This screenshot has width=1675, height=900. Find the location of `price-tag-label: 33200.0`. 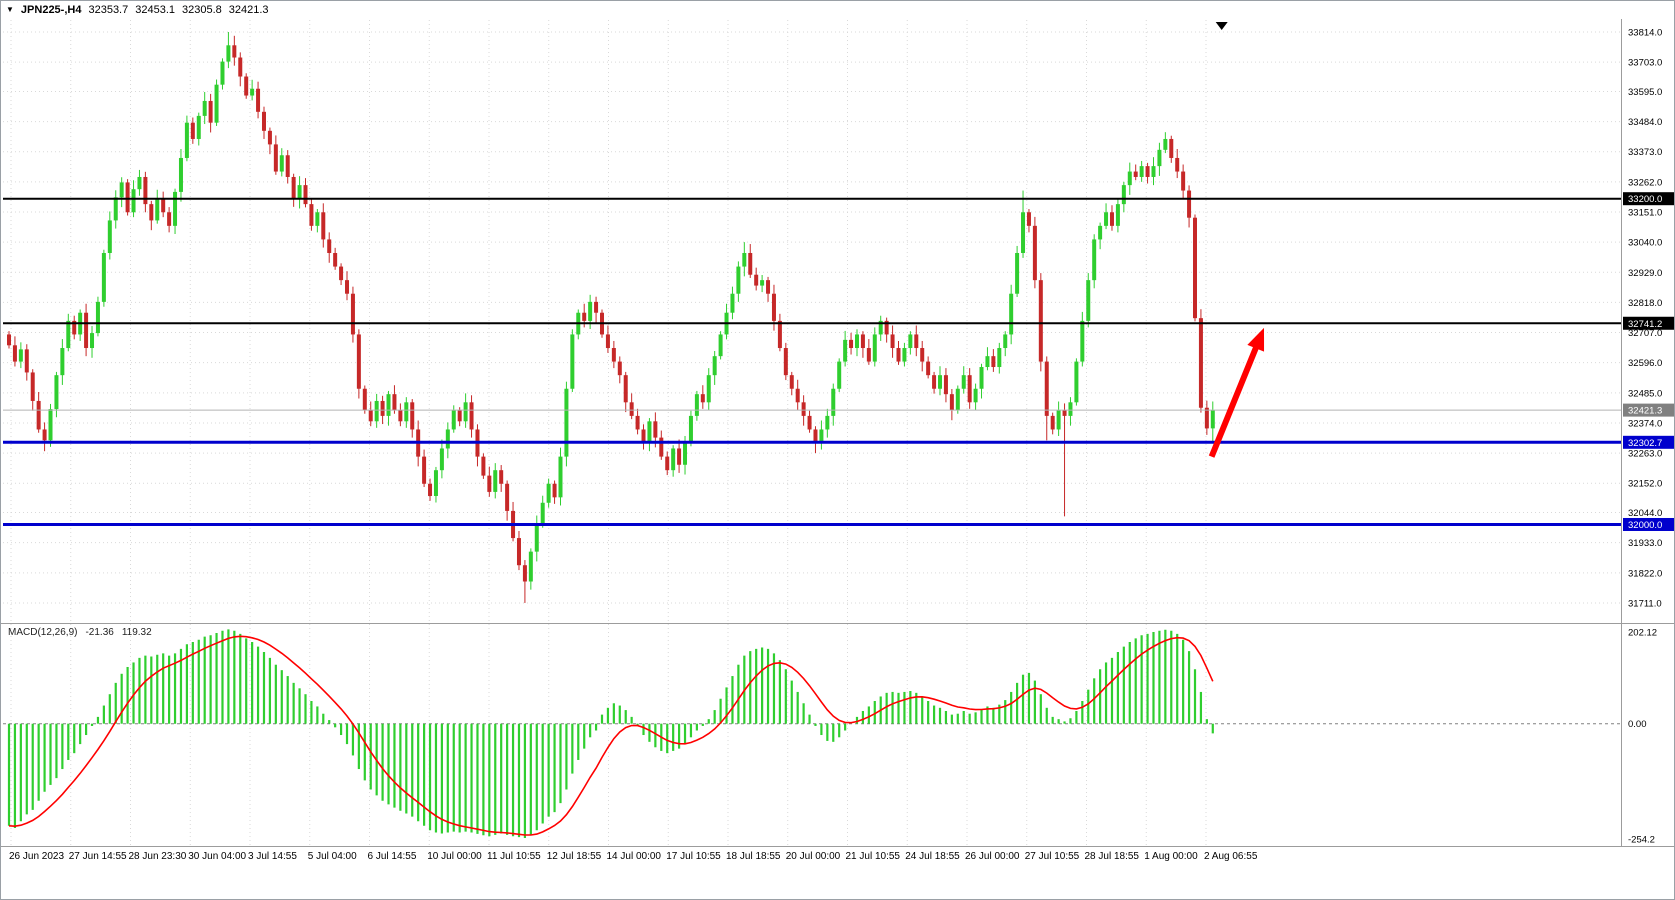

price-tag-label: 33200.0 is located at coordinates (1645, 199).